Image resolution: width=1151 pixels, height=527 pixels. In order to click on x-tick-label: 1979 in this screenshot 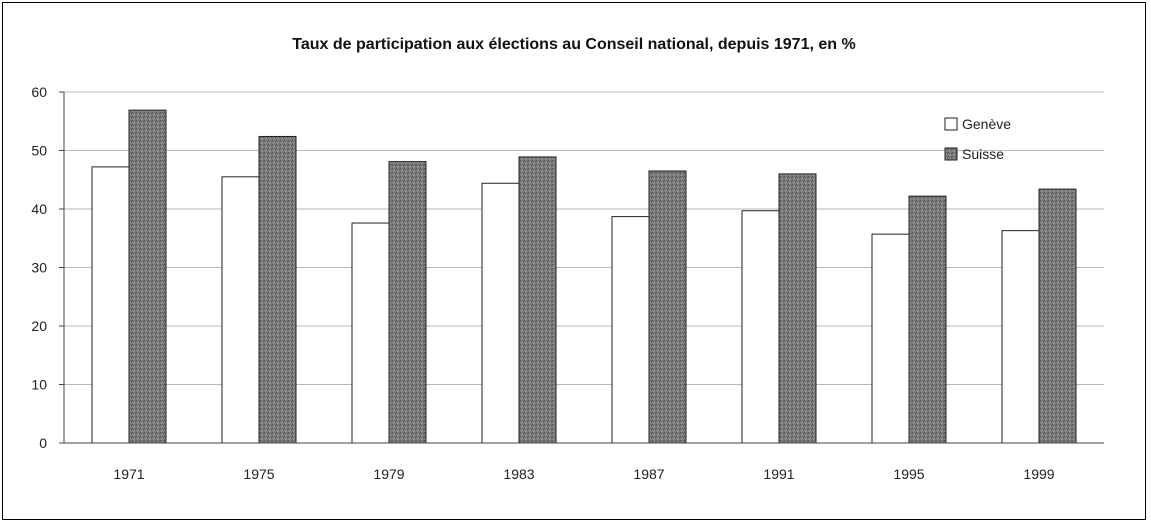, I will do `click(388, 474)`.